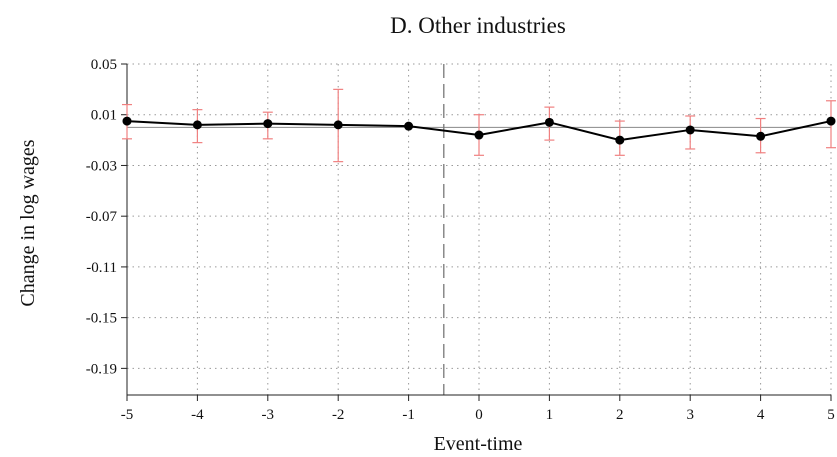  I want to click on x-axis-label: Event-time, so click(478, 444).